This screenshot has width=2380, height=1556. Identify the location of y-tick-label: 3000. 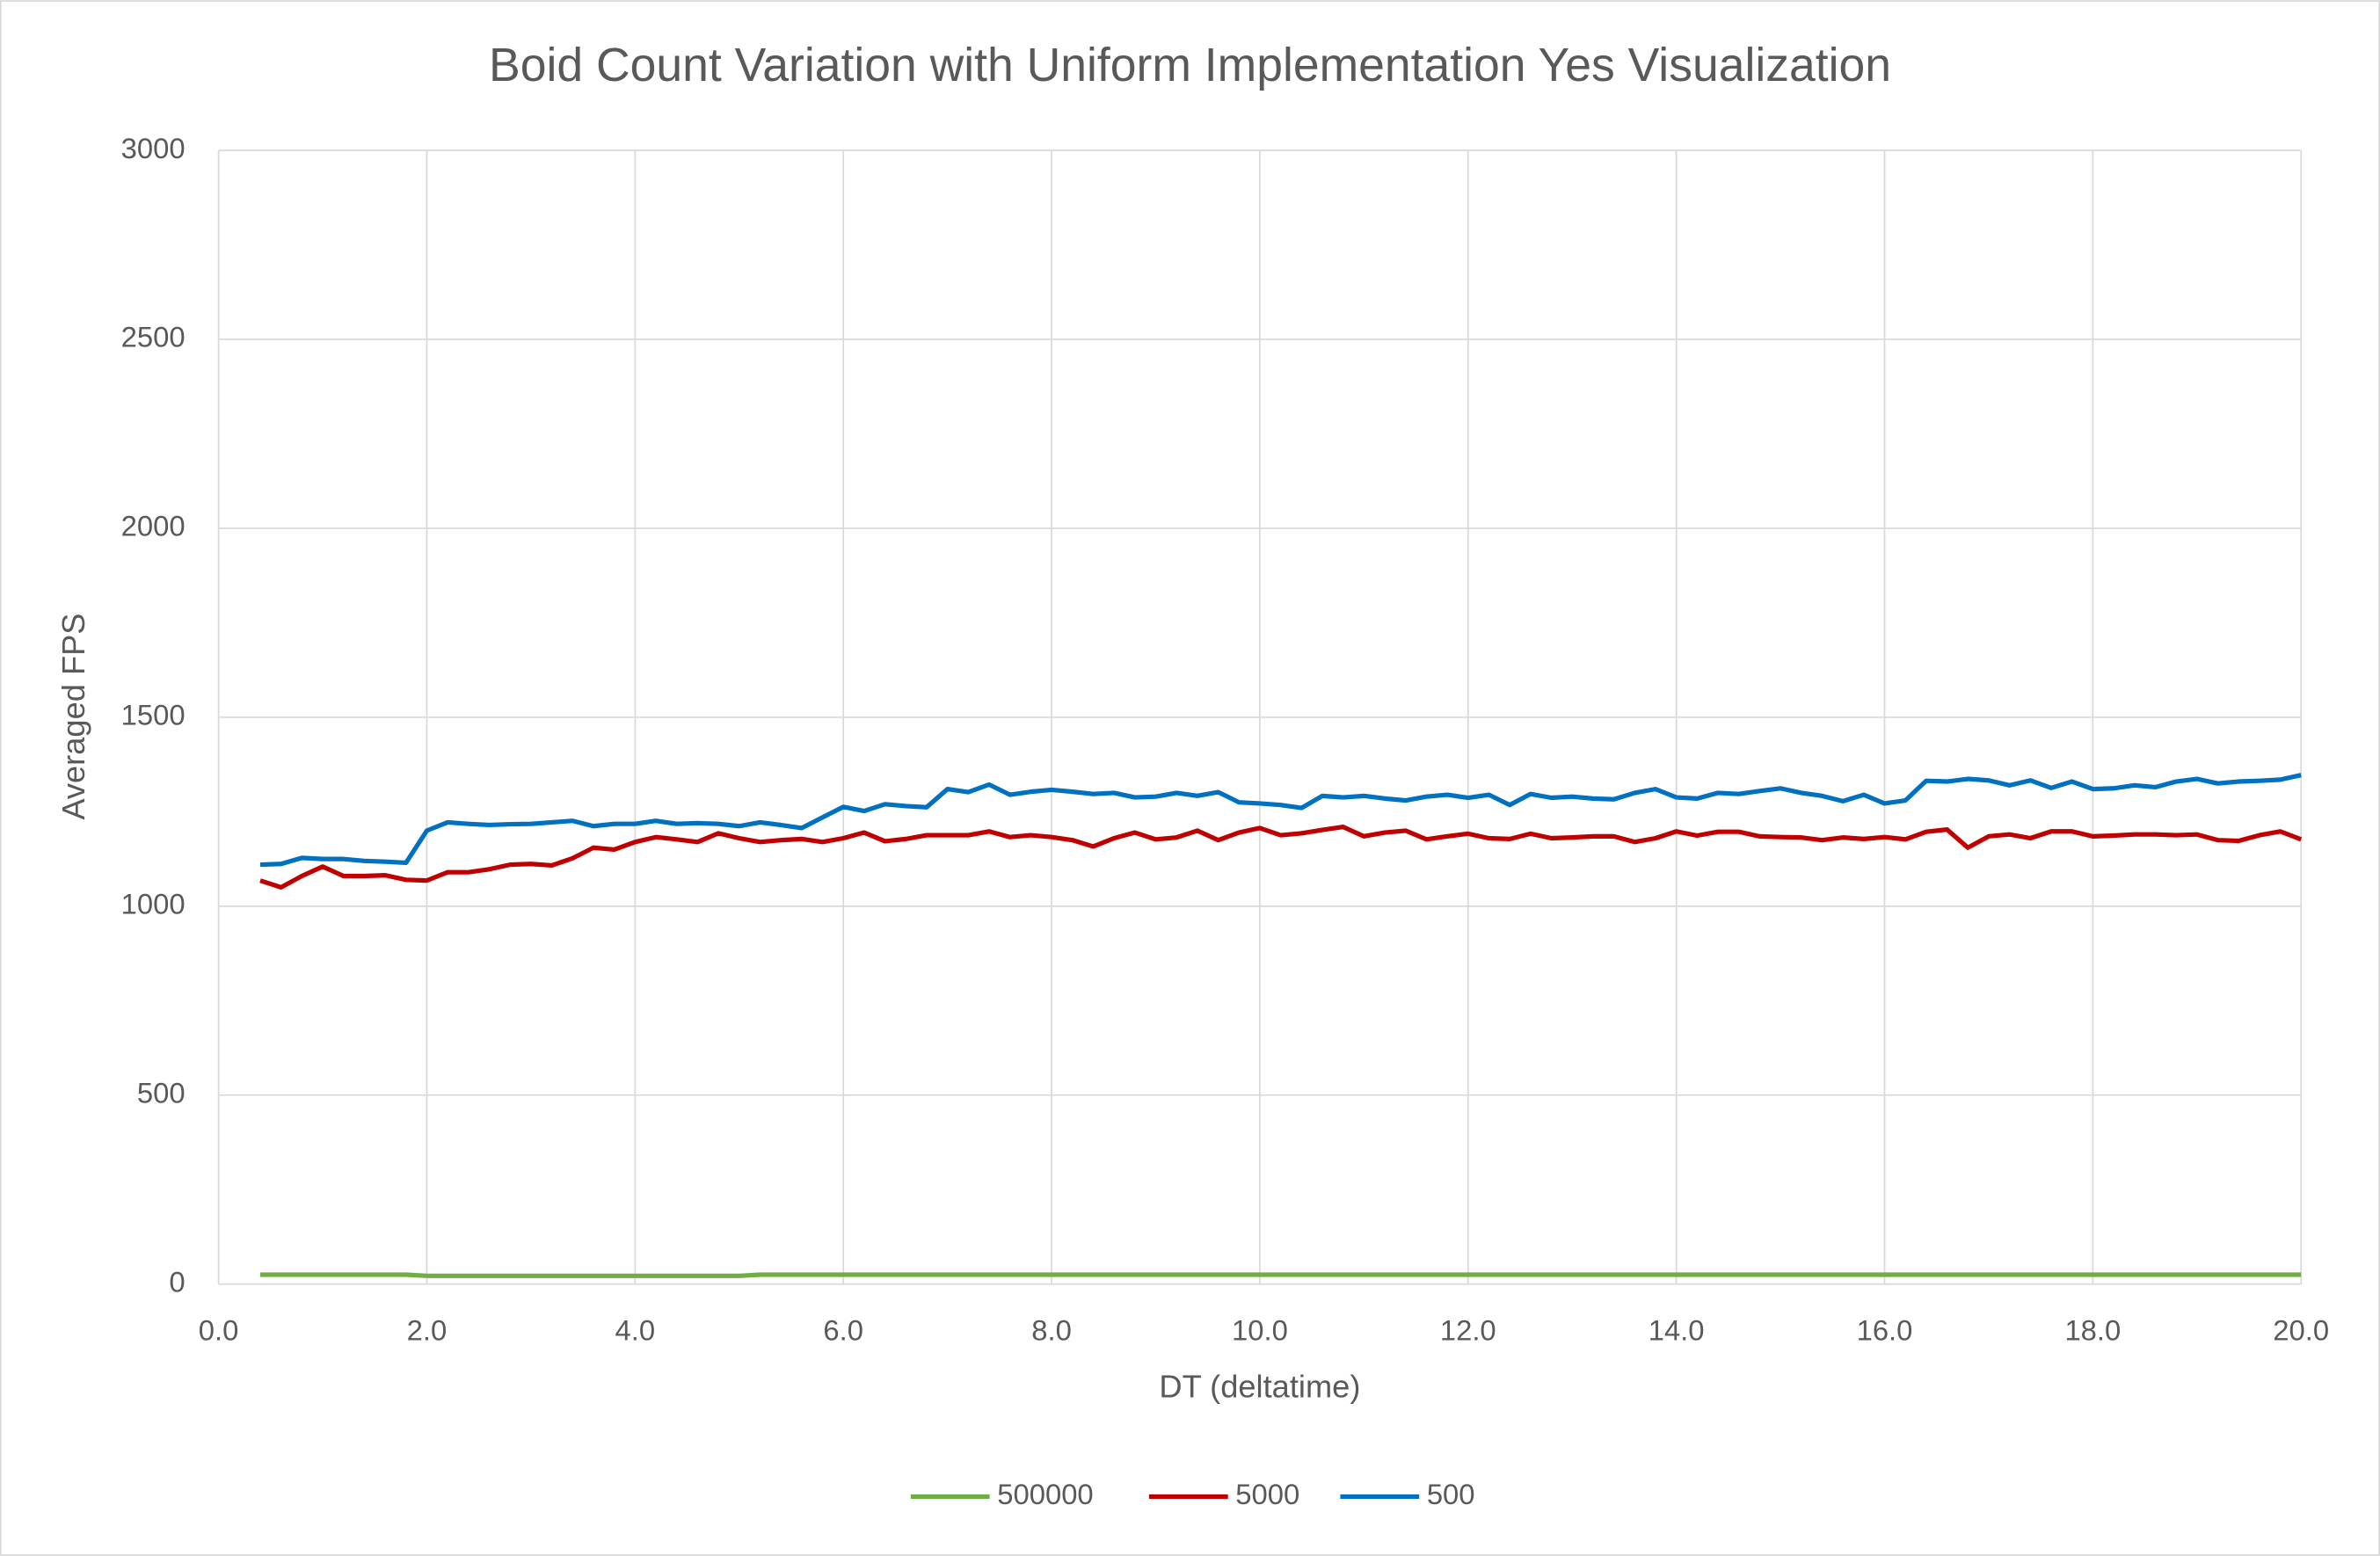
(153, 148).